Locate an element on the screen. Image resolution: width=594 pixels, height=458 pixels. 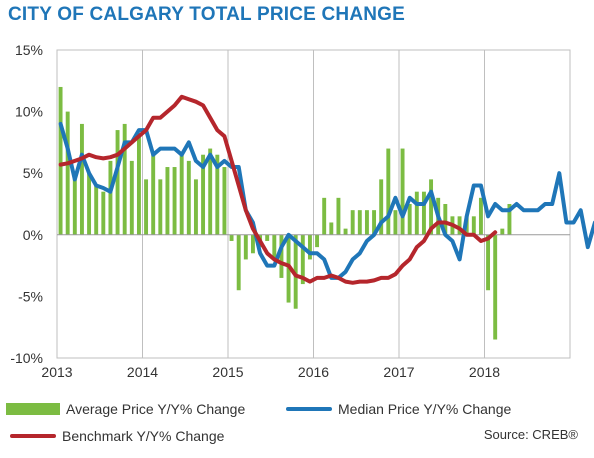
legend-swatch-median is located at coordinates (309, 409).